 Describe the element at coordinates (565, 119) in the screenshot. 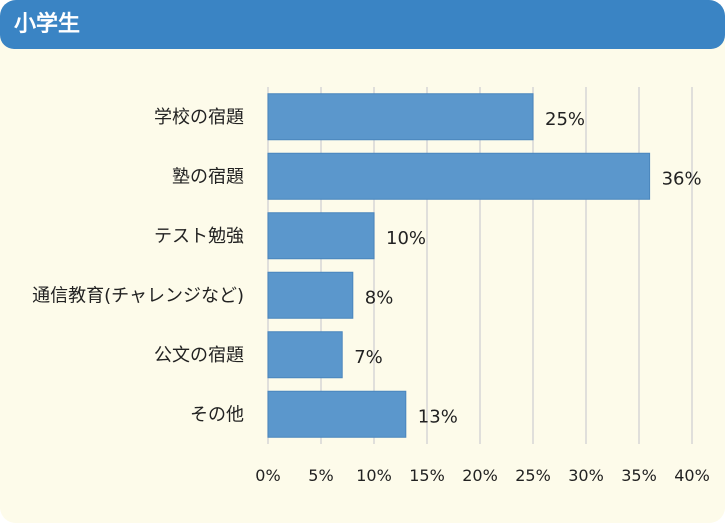

I see `value-label: 25%` at that location.